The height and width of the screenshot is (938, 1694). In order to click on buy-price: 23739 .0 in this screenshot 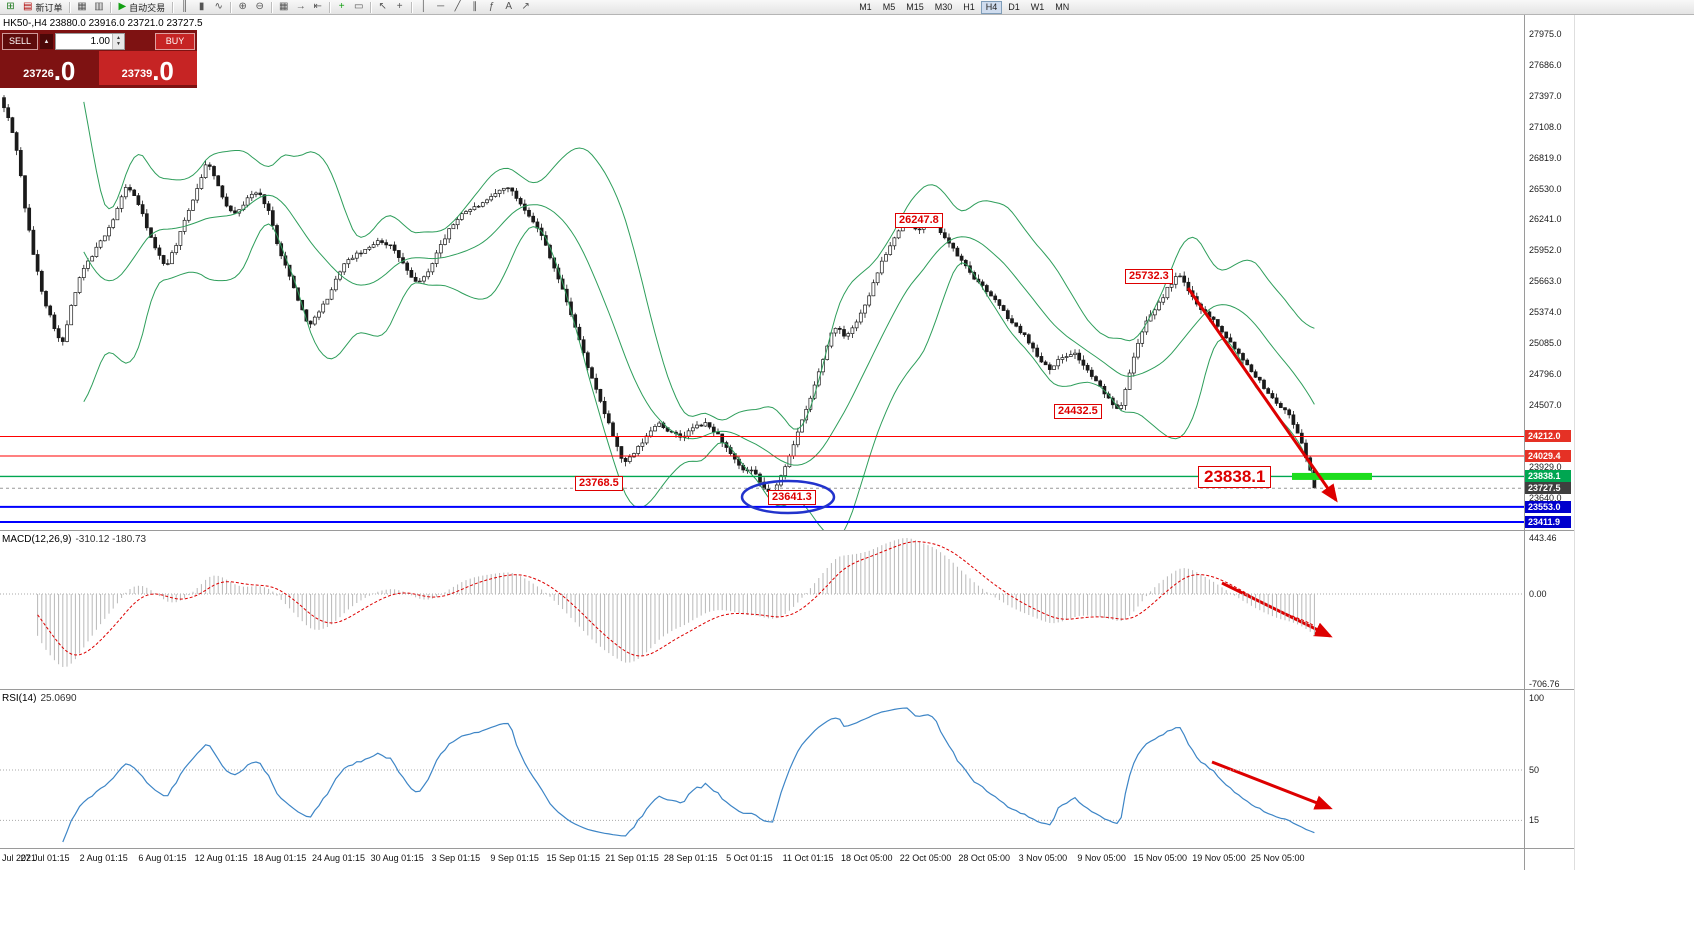, I will do `click(147, 68)`.